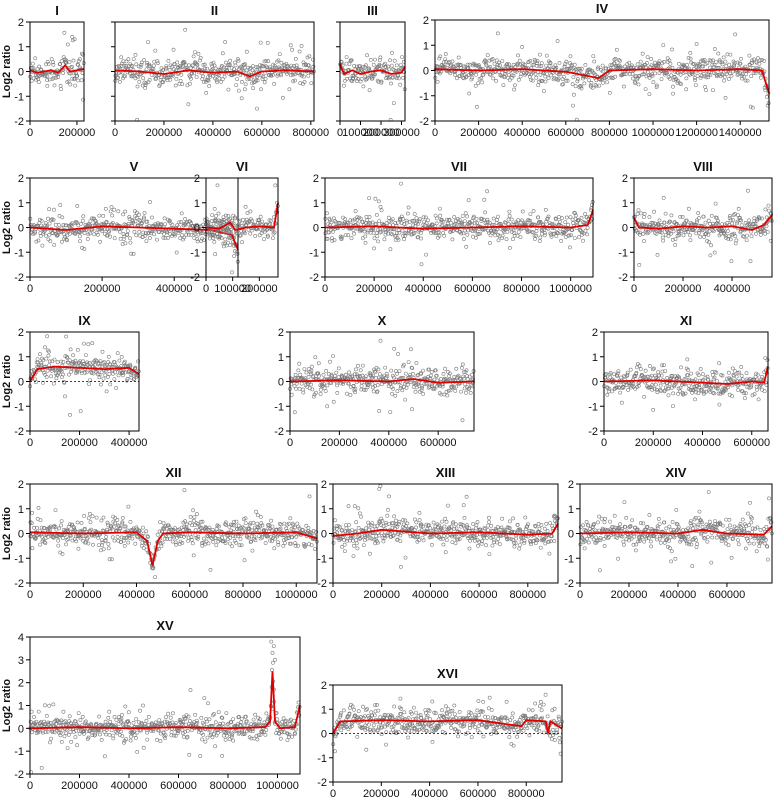 The image size is (774, 805). I want to click on x-tick-label: 0, so click(290, 443).